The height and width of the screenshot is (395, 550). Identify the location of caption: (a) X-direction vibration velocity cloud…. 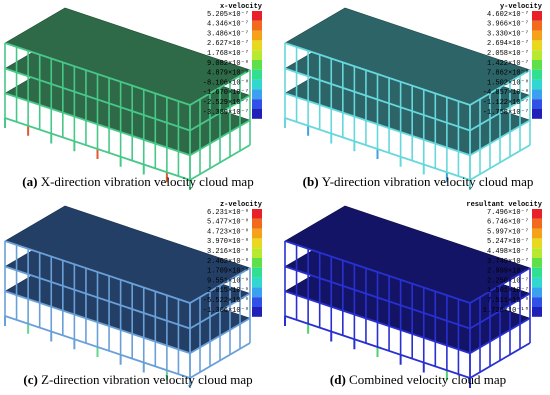
(137, 181).